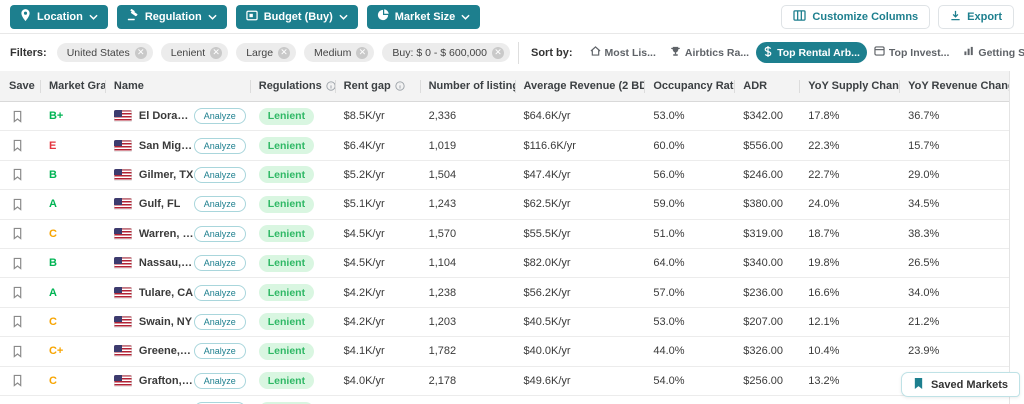 The width and height of the screenshot is (1024, 404). Describe the element at coordinates (924, 321) in the screenshot. I see `yoy-revenue-cell: 21.2%` at that location.